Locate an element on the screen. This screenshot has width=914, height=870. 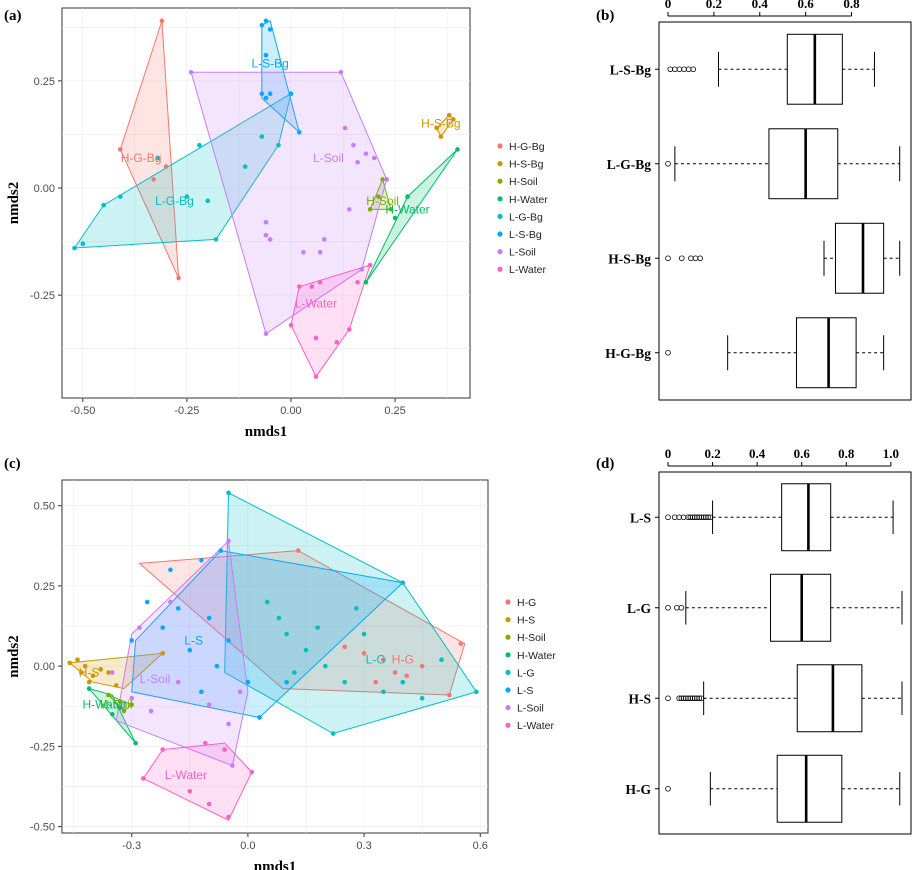
x-axis-title: nmds1 is located at coordinates (275, 864).